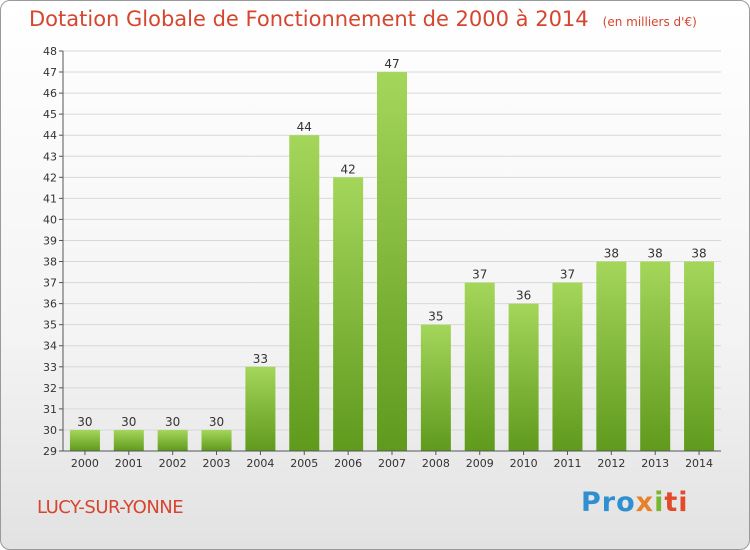 This screenshot has height=550, width=750. Describe the element at coordinates (50, 346) in the screenshot. I see `y-tick-label: 34` at that location.